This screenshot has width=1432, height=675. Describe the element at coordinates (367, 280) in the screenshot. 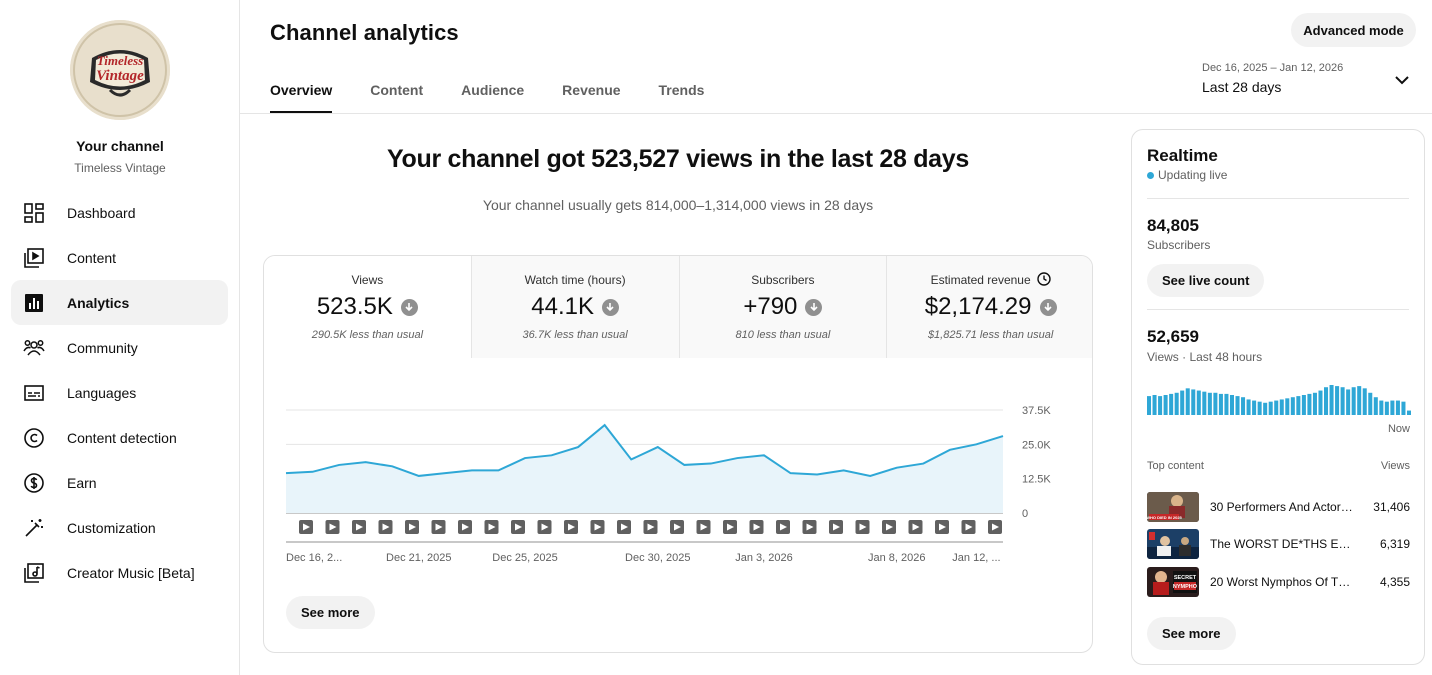

I see `metric-label: Views` at that location.